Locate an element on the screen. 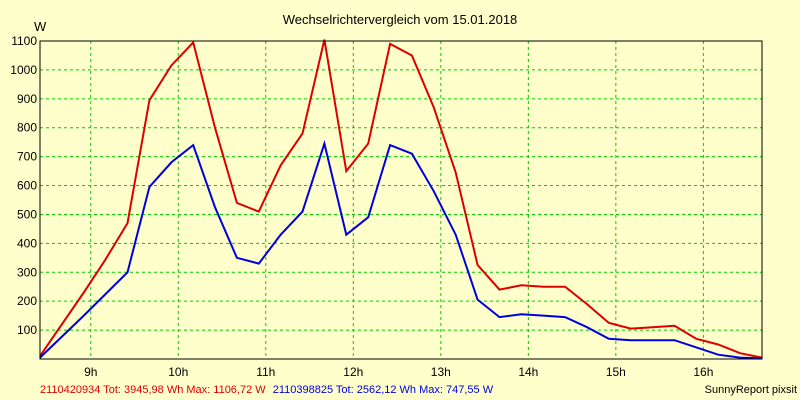 This screenshot has width=800, height=400. x-tick-label: 12h is located at coordinates (353, 372).